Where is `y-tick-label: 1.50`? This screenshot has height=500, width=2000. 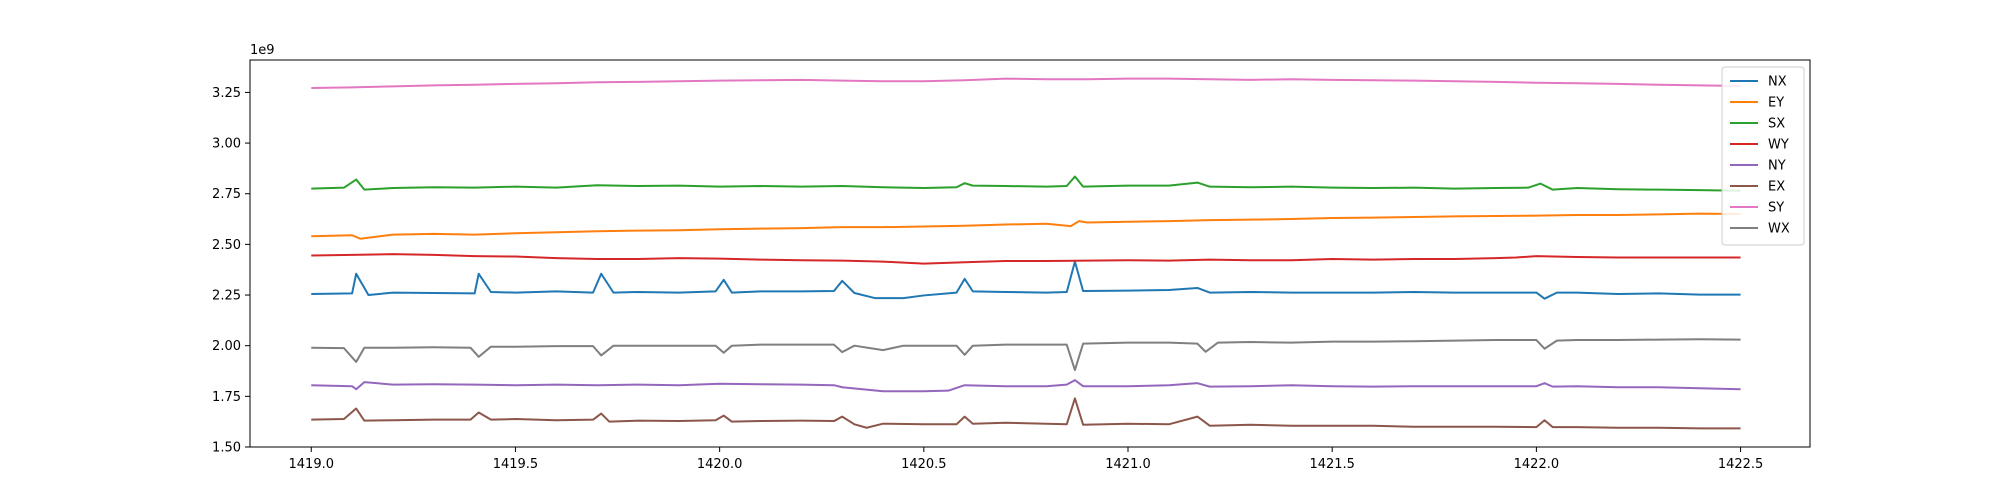
y-tick-label: 1.50 is located at coordinates (226, 448).